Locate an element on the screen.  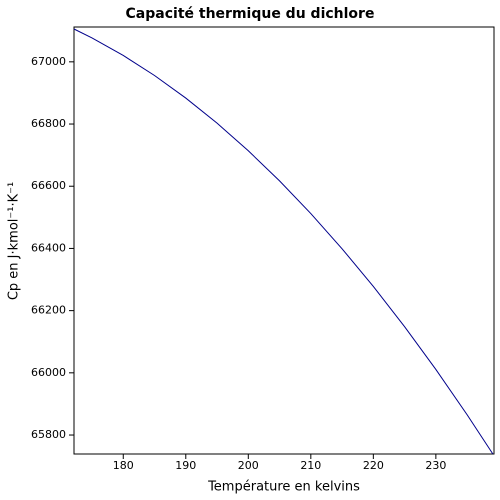
y-tick-label: 66000 is located at coordinates (48, 372).